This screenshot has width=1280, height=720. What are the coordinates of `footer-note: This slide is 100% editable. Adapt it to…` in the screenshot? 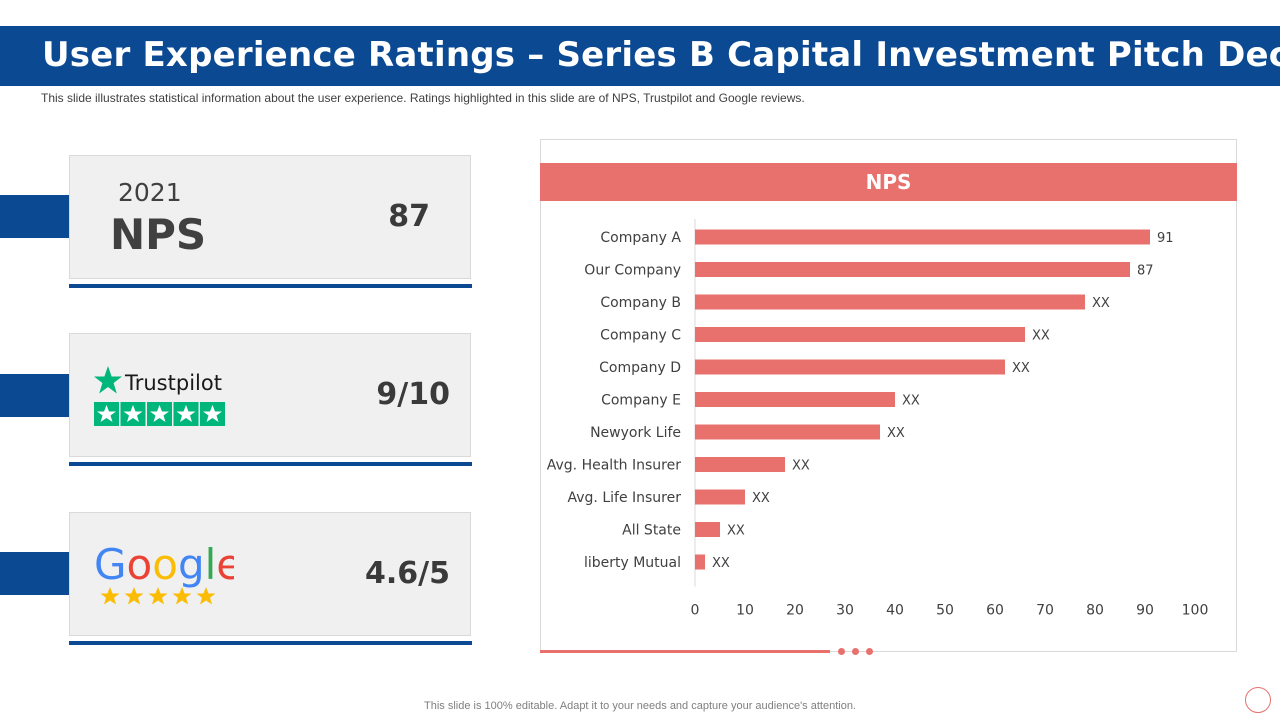 It's located at (640, 706).